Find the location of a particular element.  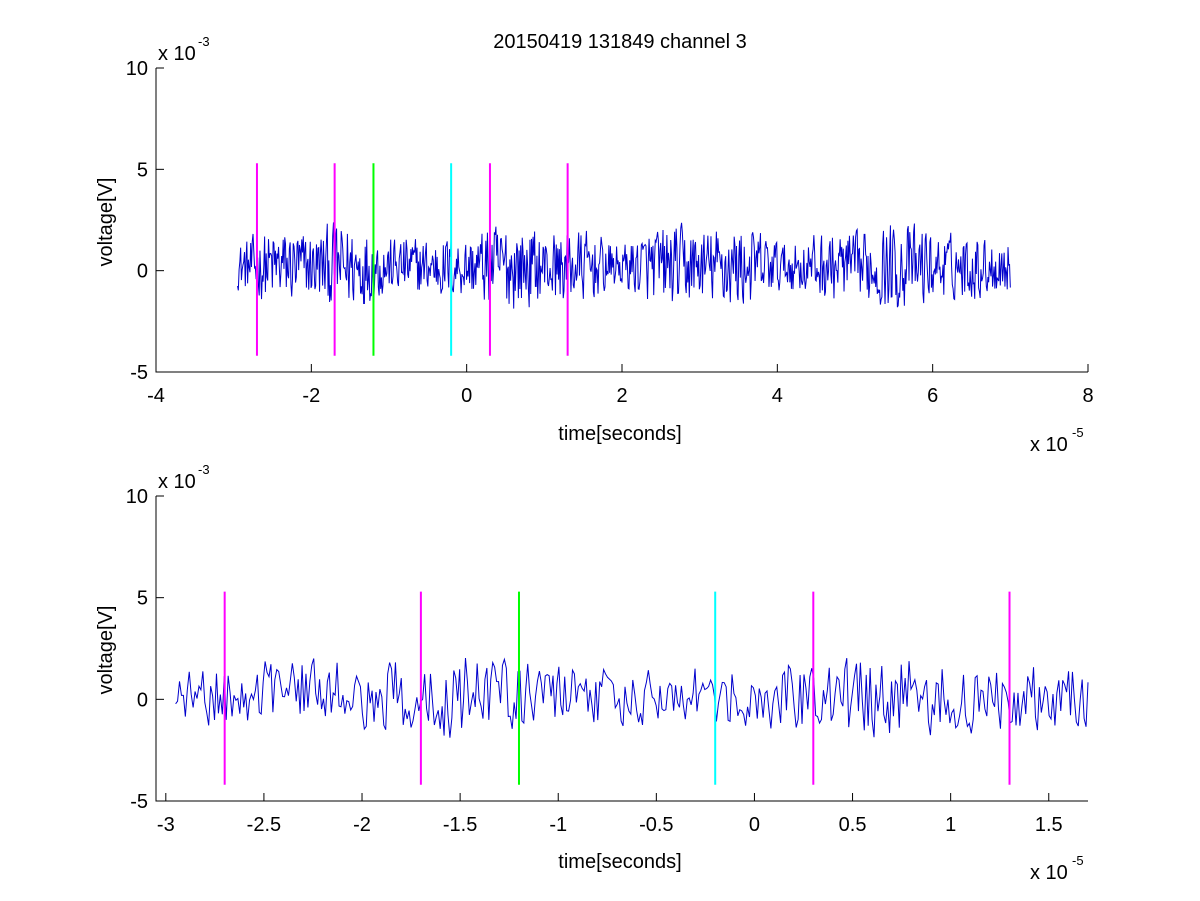

bottom-y-multiplier: x 10 -3 is located at coordinates (184, 477).